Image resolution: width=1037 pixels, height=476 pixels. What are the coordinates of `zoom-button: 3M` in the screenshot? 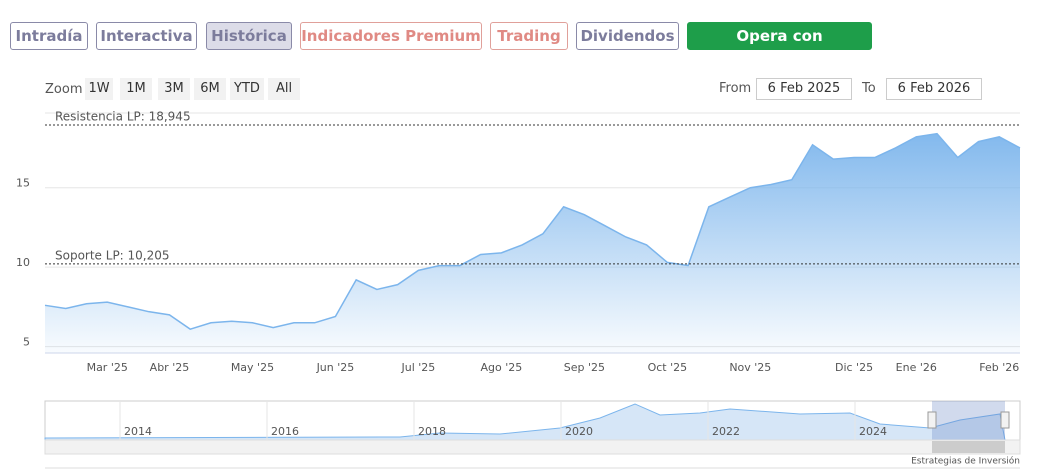 It's located at (174, 89).